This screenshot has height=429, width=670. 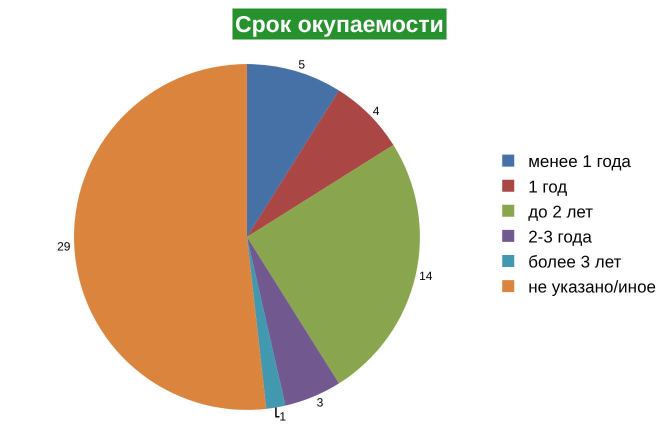 I want to click on data-label: 1, so click(x=282, y=417).